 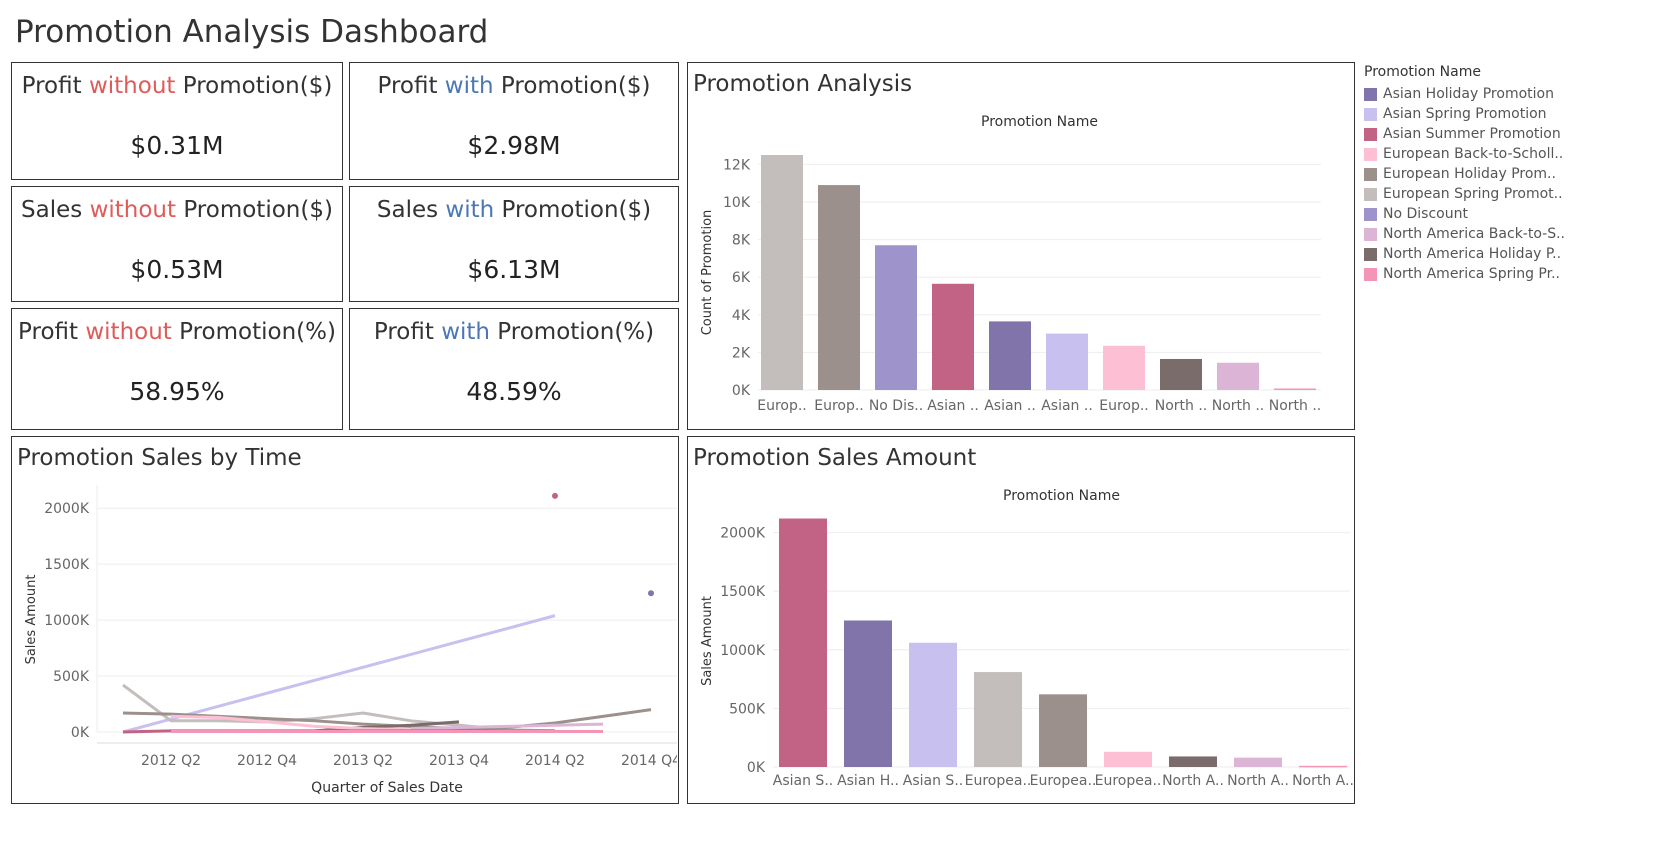 What do you see at coordinates (387, 788) in the screenshot?
I see `x-axis-label: Quarter of Sales Date` at bounding box center [387, 788].